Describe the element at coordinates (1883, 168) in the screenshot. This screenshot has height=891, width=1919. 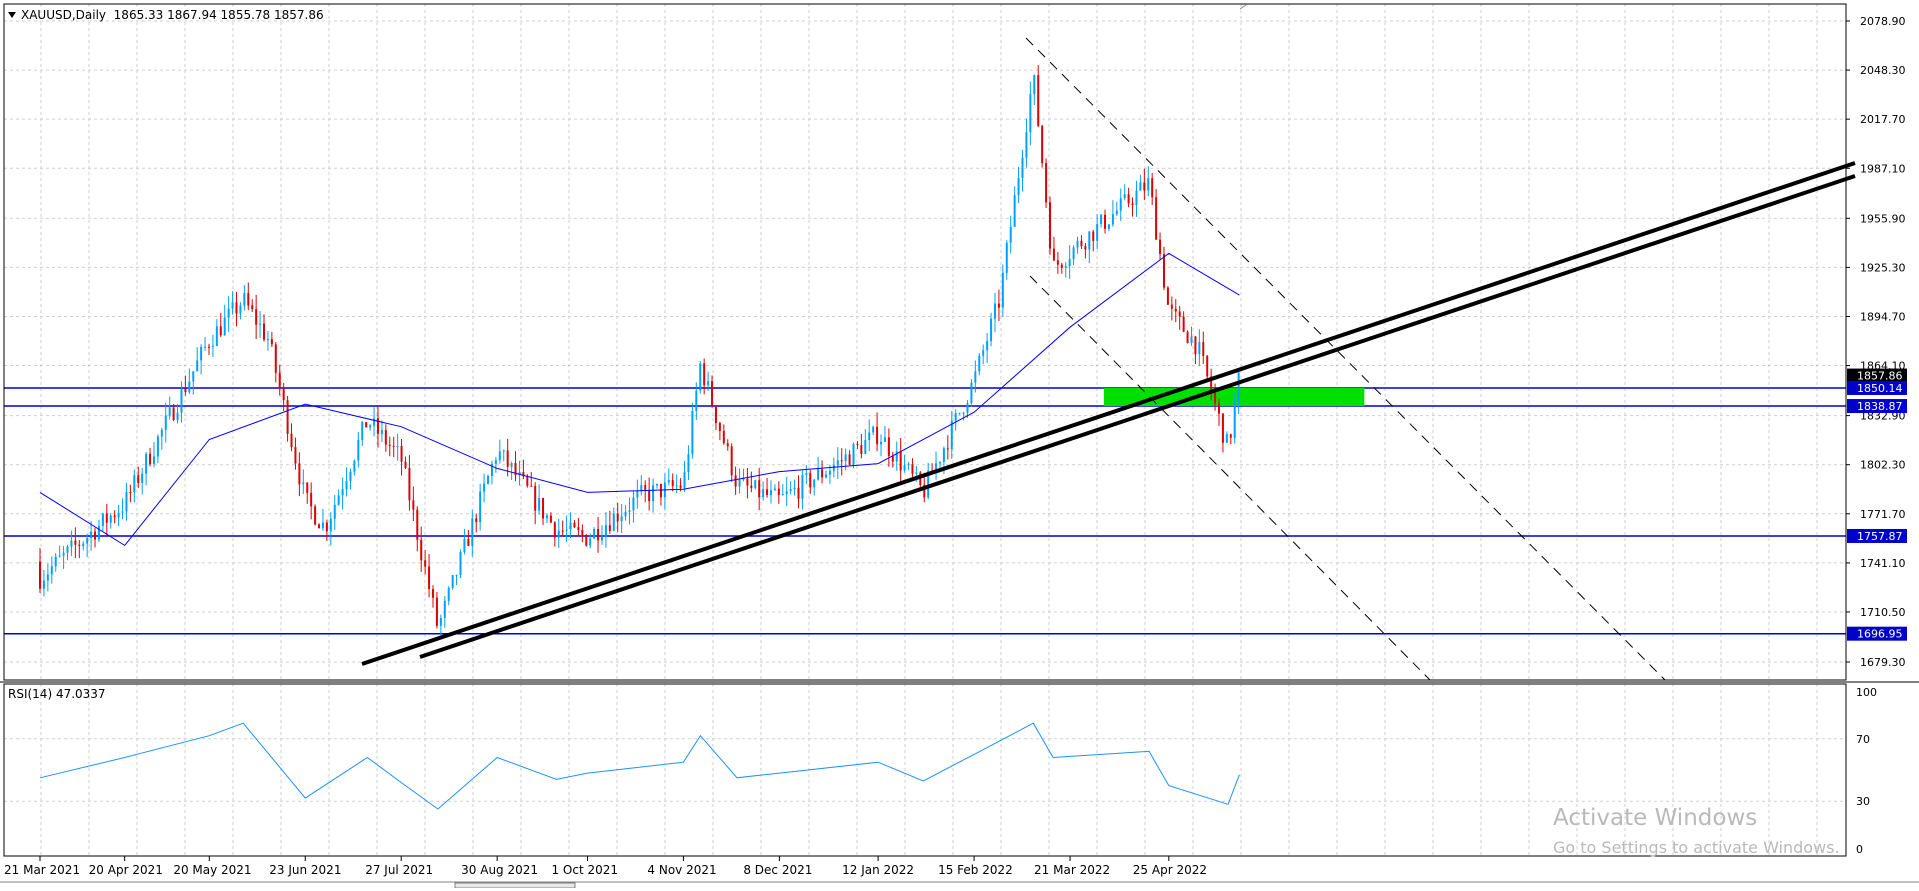
I see `price-tick-label: 1987.10` at that location.